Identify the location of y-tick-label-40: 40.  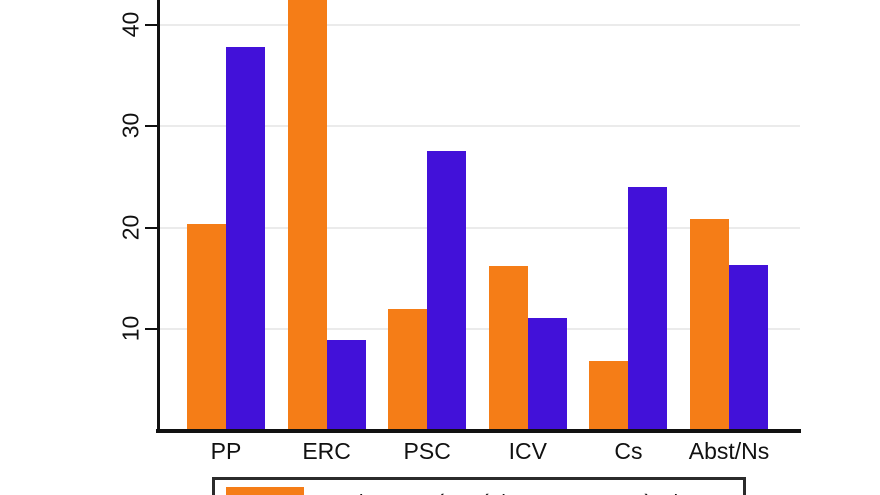
(130, 24).